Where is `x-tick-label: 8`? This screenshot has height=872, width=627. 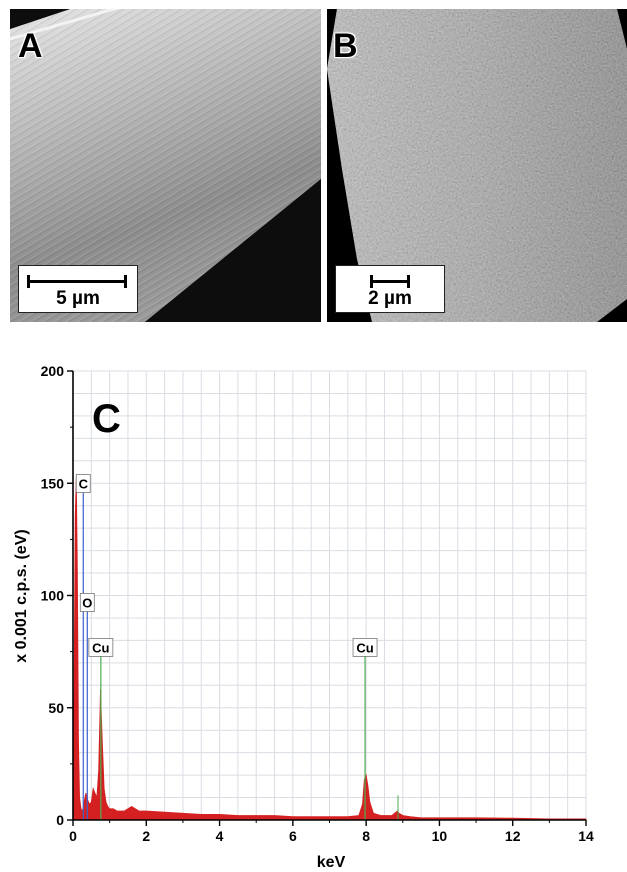
x-tick-label: 8 is located at coordinates (366, 836).